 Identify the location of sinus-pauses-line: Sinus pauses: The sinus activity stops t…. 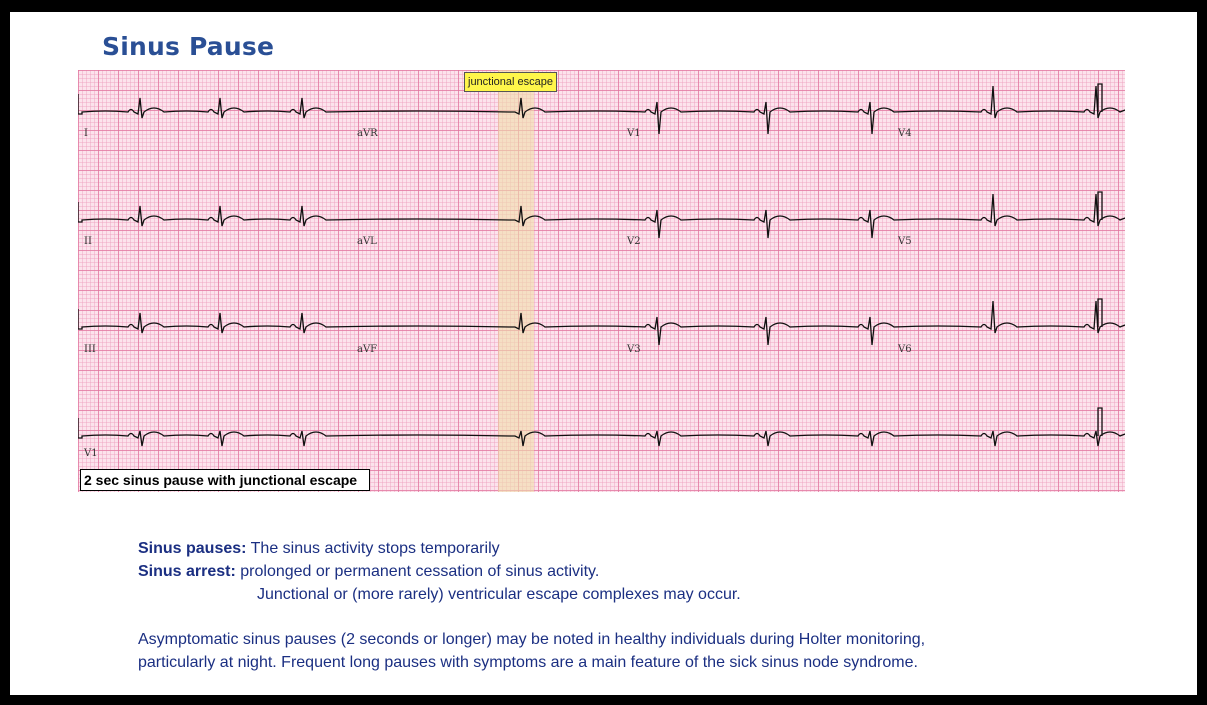
(531, 548).